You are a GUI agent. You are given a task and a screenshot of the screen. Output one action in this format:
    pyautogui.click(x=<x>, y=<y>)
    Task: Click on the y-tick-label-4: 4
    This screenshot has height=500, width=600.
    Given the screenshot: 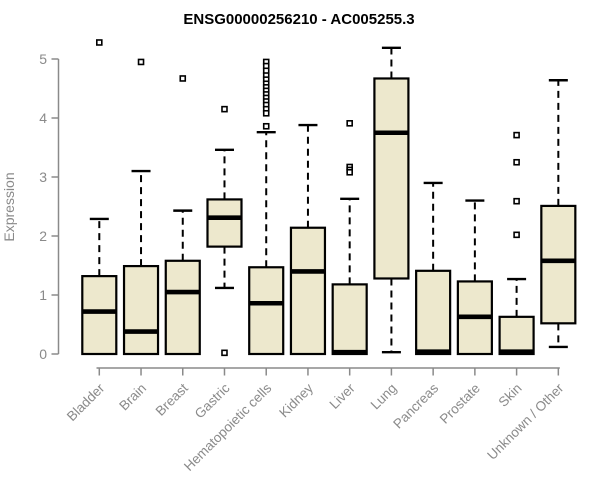 What is the action you would take?
    pyautogui.click(x=43, y=118)
    